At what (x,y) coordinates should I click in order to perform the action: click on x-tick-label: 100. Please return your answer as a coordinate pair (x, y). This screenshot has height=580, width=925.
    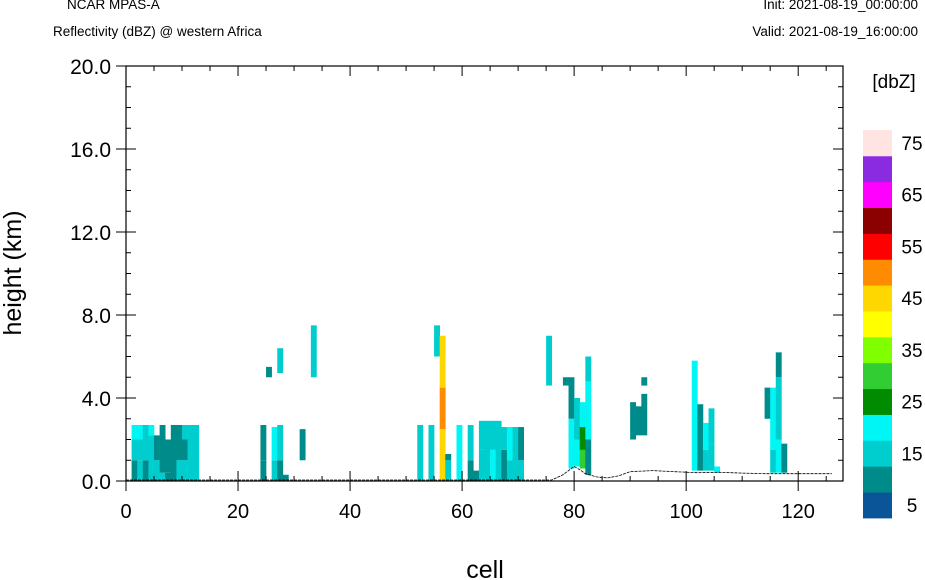
    Looking at the image, I should click on (685, 512).